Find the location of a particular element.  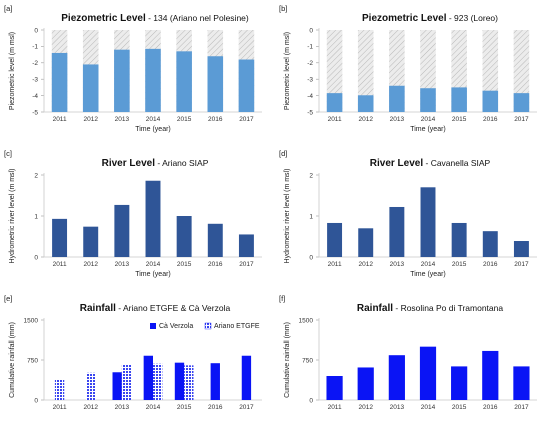

panel-label: [c] is located at coordinates (8, 153).